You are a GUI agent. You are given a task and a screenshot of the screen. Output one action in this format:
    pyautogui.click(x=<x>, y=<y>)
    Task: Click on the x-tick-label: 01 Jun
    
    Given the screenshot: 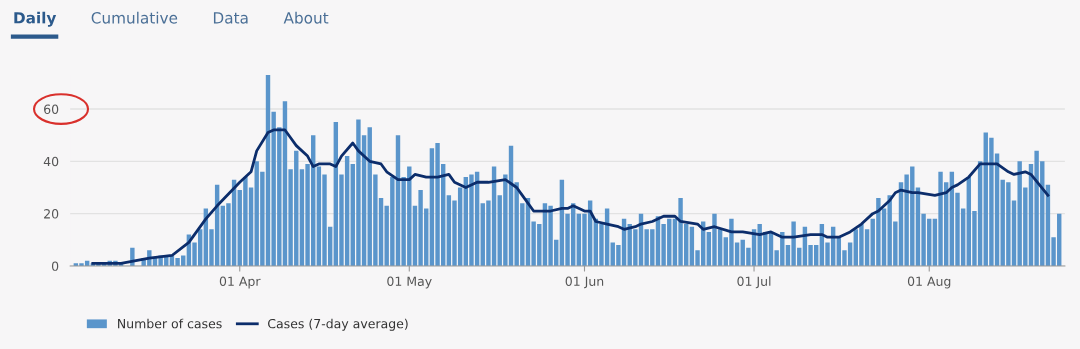 What is the action you would take?
    pyautogui.click(x=584, y=282)
    